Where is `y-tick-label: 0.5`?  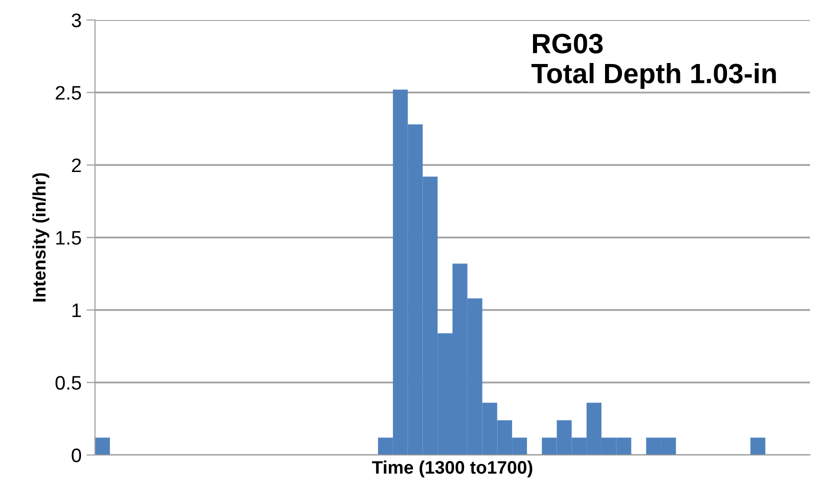 y-tick-label: 0.5 is located at coordinates (68, 383).